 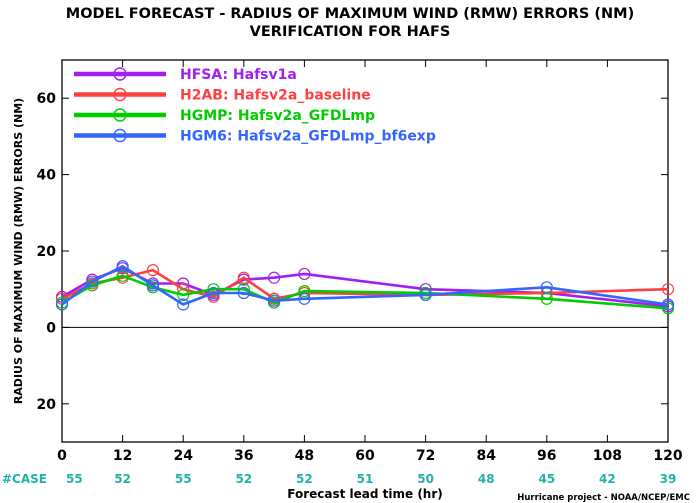 I want to click on y-tick-label: 0, so click(x=51, y=328).